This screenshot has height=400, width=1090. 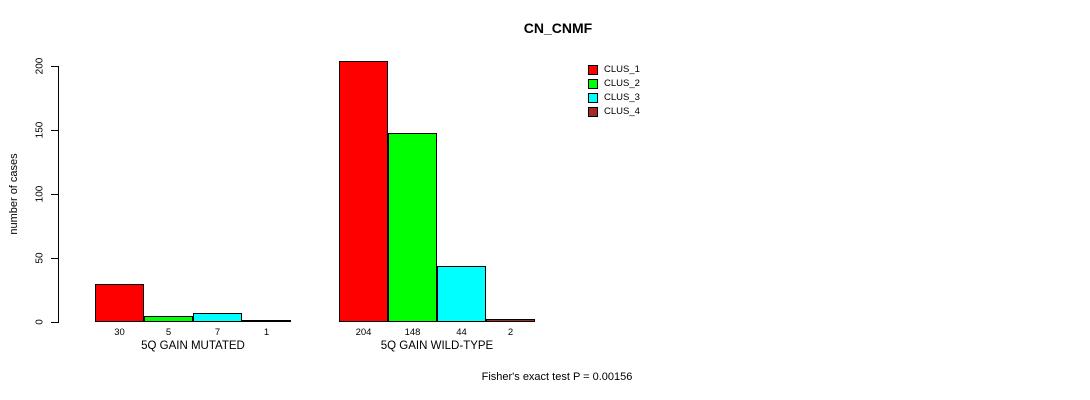 What do you see at coordinates (461, 332) in the screenshot?
I see `bar-value-label: 44` at bounding box center [461, 332].